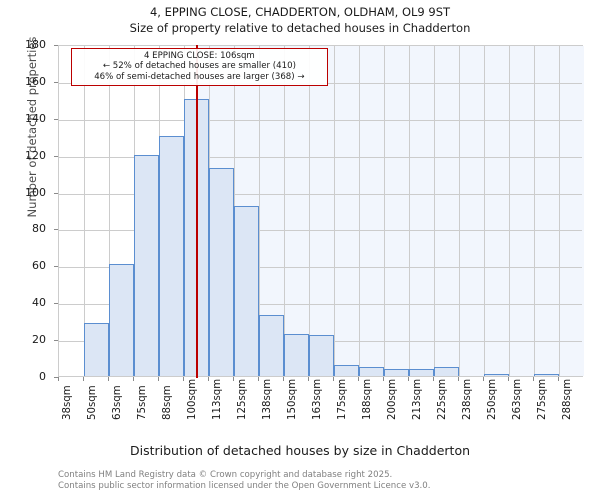  What do you see at coordinates (217, 399) in the screenshot?
I see `x-tick-label: 113sqm` at bounding box center [217, 399].